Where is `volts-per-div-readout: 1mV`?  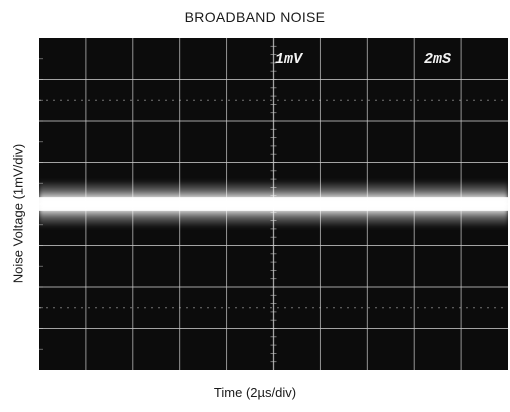 volts-per-div-readout: 1mV is located at coordinates (289, 59).